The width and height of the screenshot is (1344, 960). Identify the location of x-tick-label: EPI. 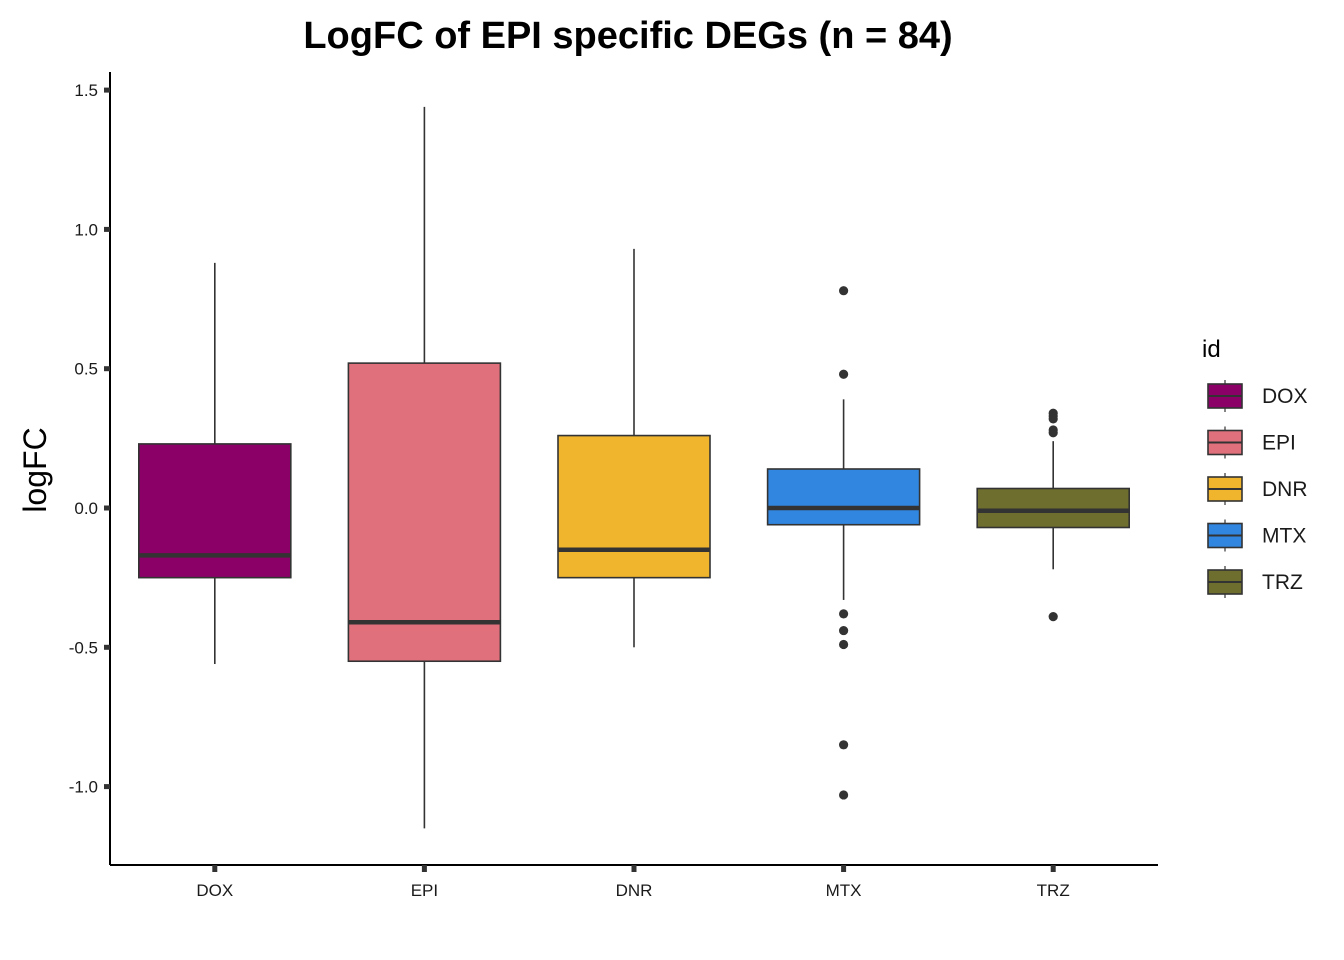
(424, 890).